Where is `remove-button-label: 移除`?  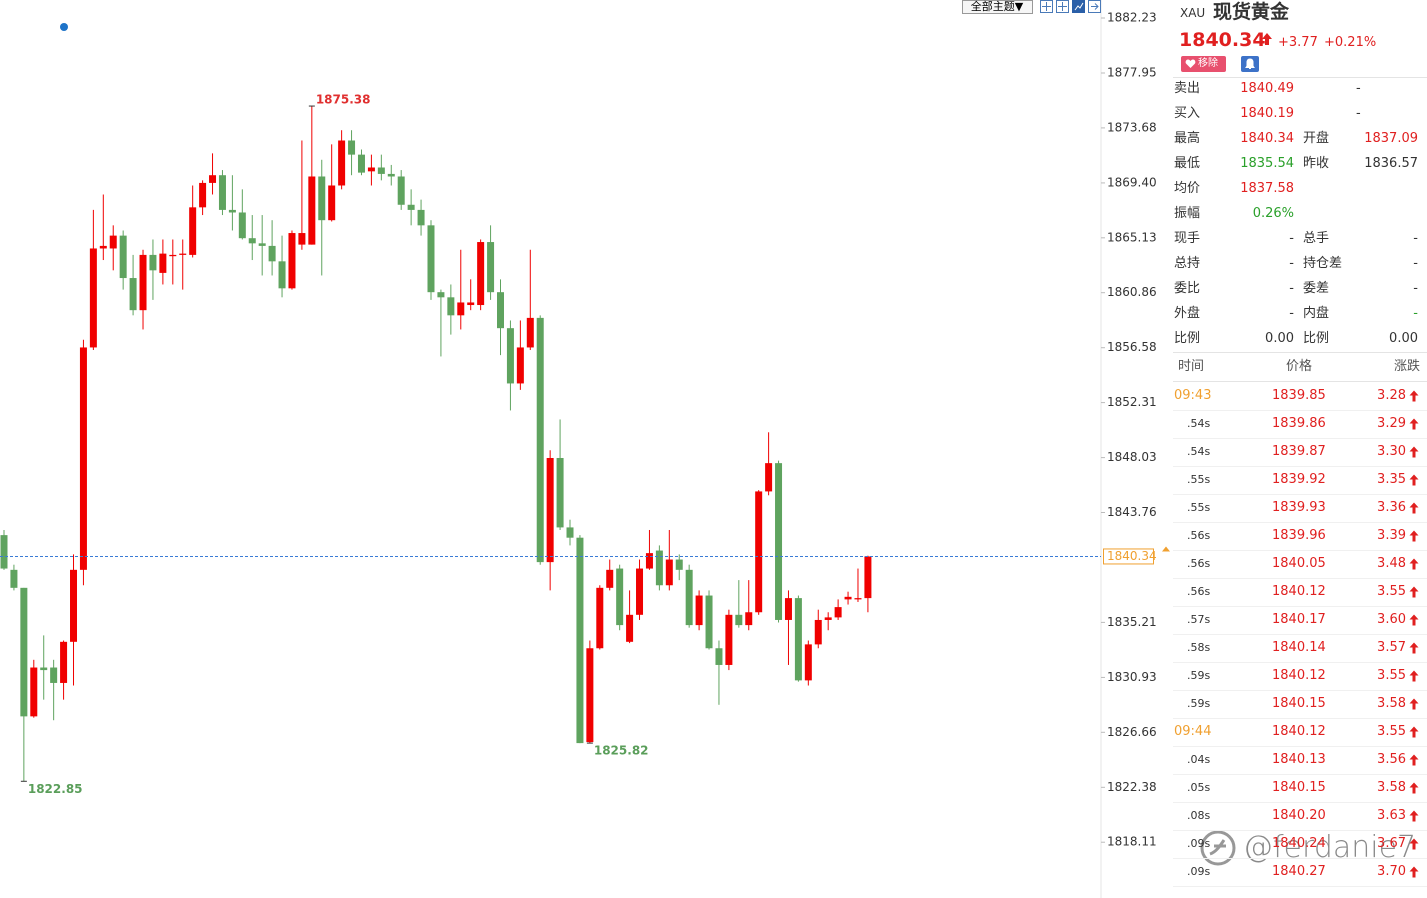
remove-button-label: 移除 is located at coordinates (1208, 63).